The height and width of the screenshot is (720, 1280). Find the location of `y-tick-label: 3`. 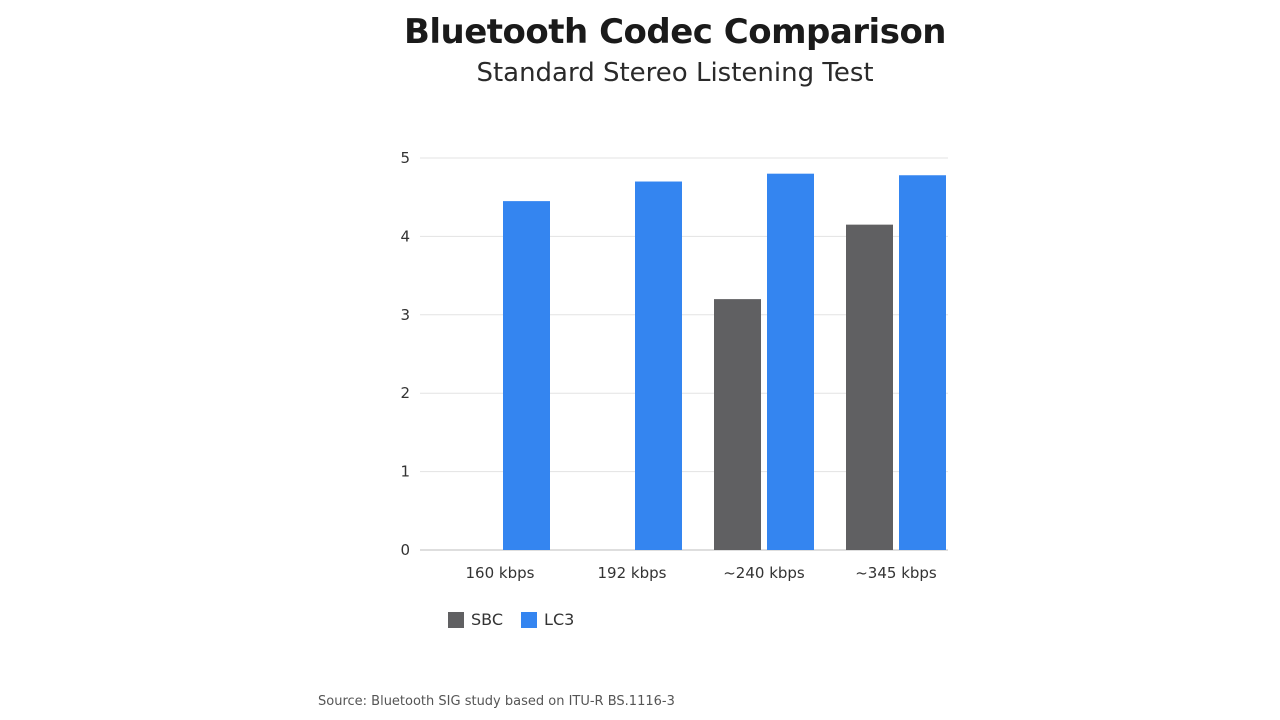

y-tick-label: 3 is located at coordinates (405, 315).